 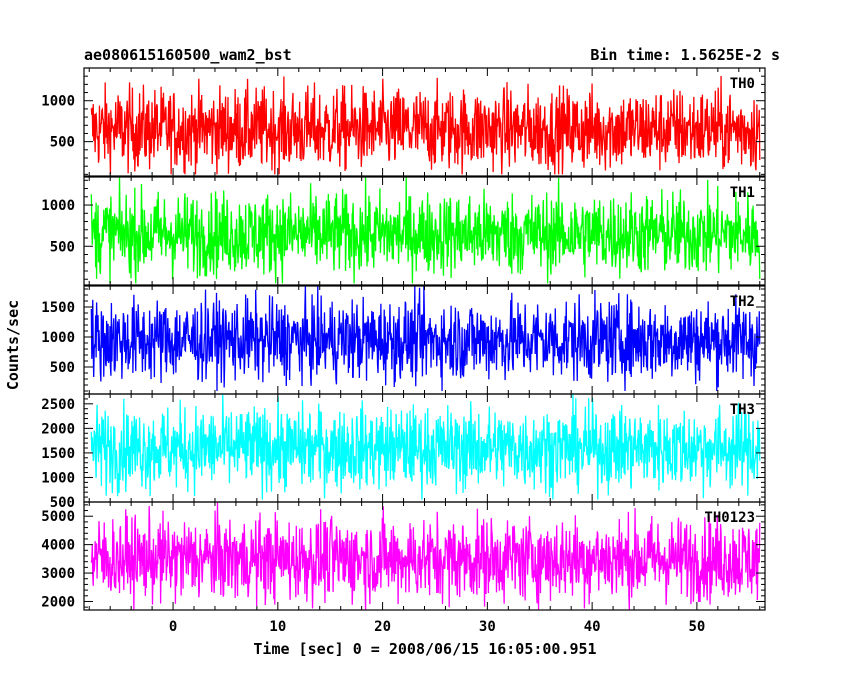 What do you see at coordinates (696, 627) in the screenshot?
I see `x-tick-label: 50` at bounding box center [696, 627].